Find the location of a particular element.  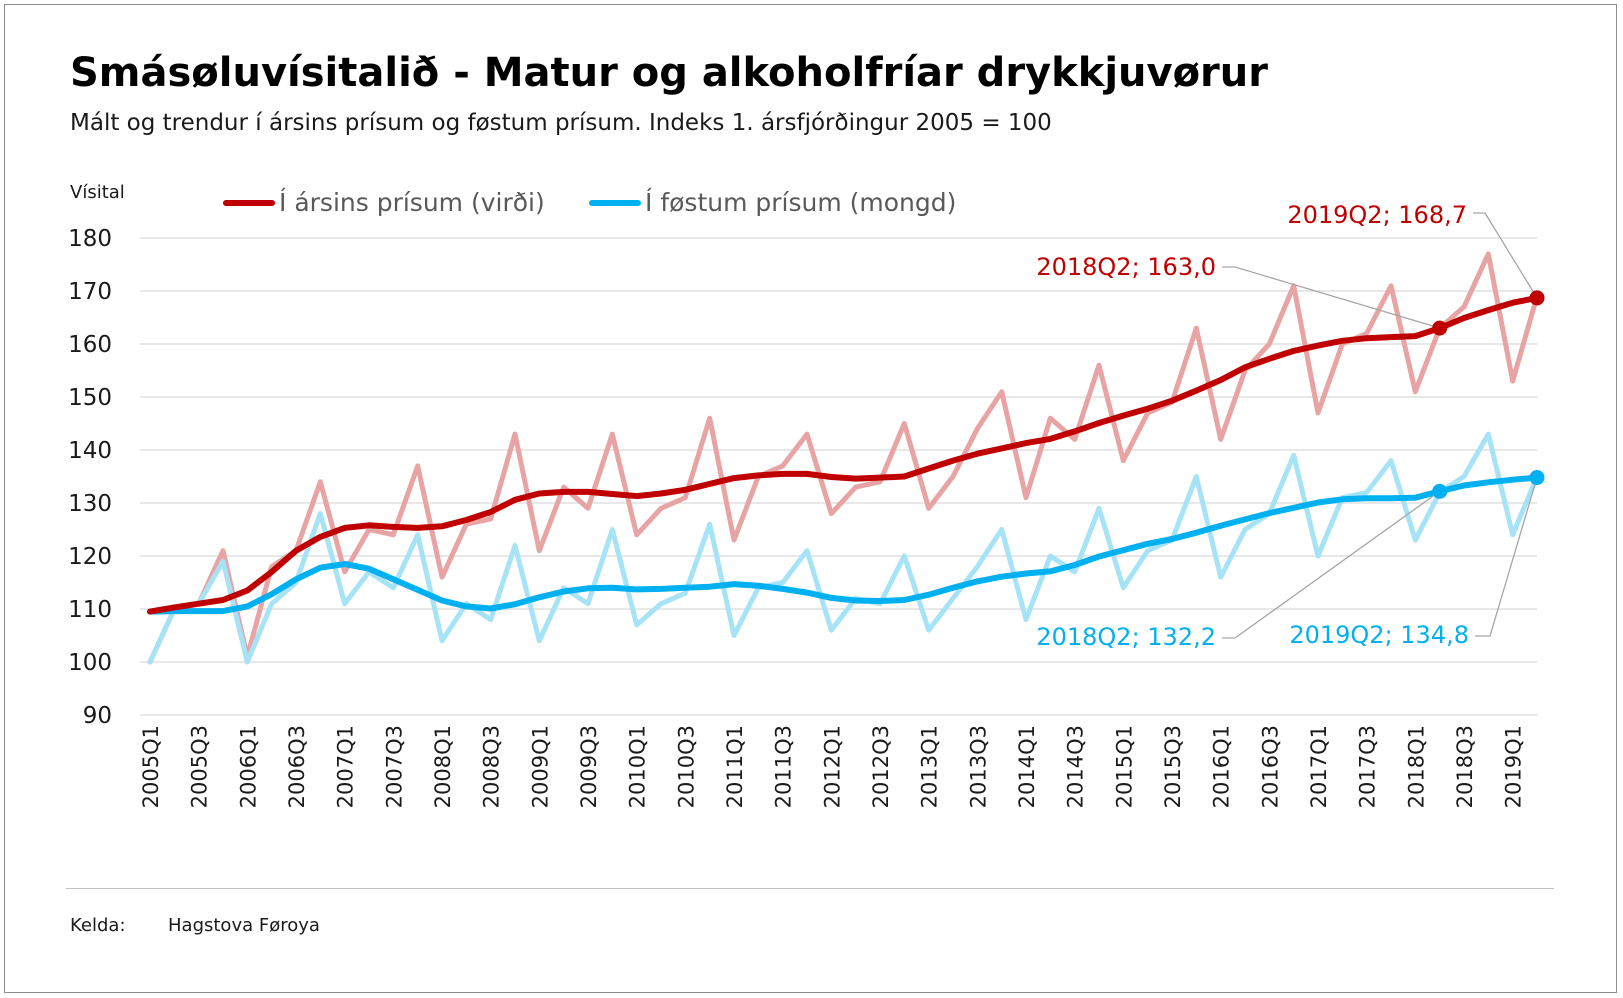

x-tick-label: 2015Q3 is located at coordinates (1173, 766).